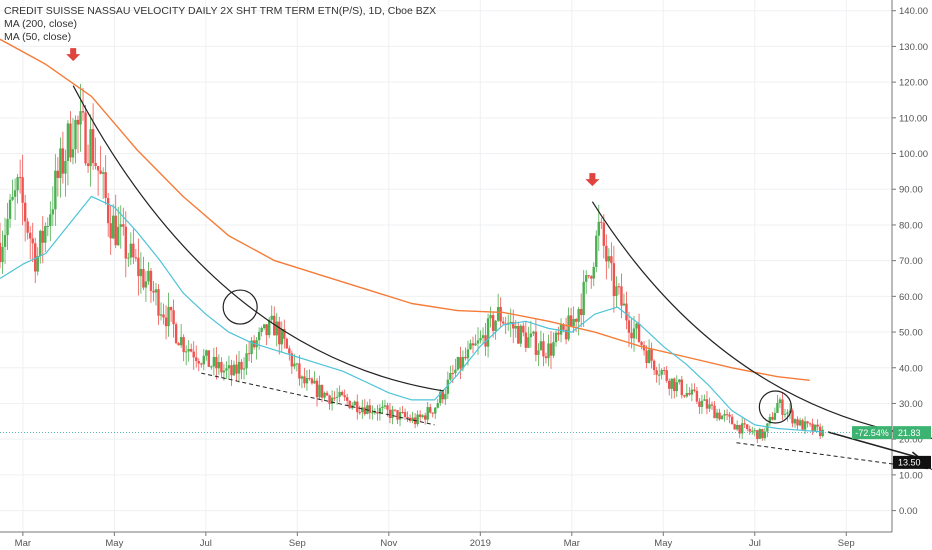 This screenshot has width=932, height=550. What do you see at coordinates (913, 47) in the screenshot?
I see `y-tick-label: 130.00` at bounding box center [913, 47].